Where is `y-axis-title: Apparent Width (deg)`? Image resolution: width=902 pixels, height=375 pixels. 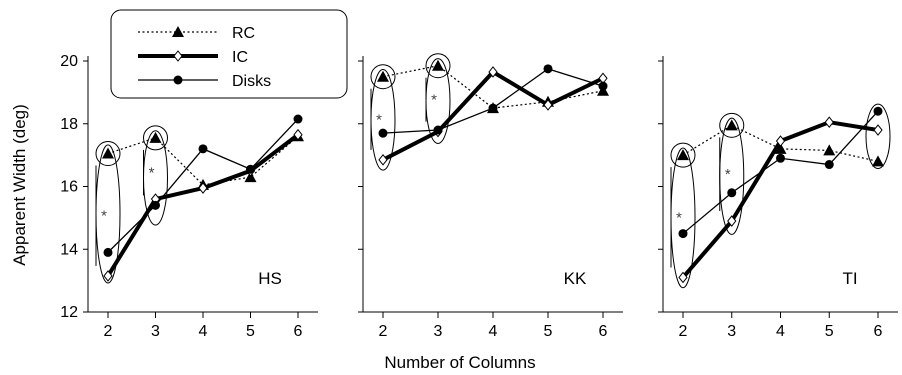 y-axis-title: Apparent Width (deg) is located at coordinates (19, 185).